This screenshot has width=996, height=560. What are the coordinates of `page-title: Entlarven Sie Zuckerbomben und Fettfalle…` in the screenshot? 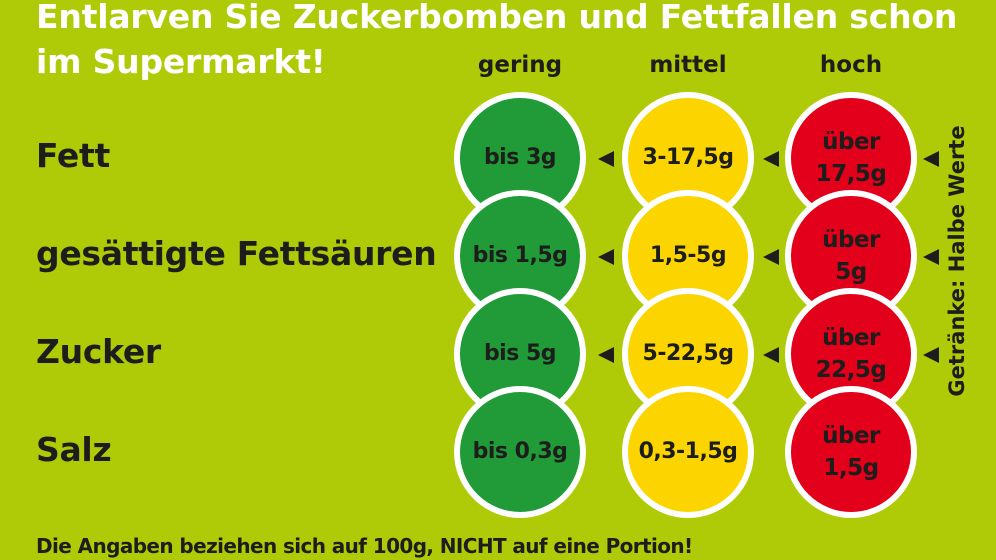 It's located at (496, 42).